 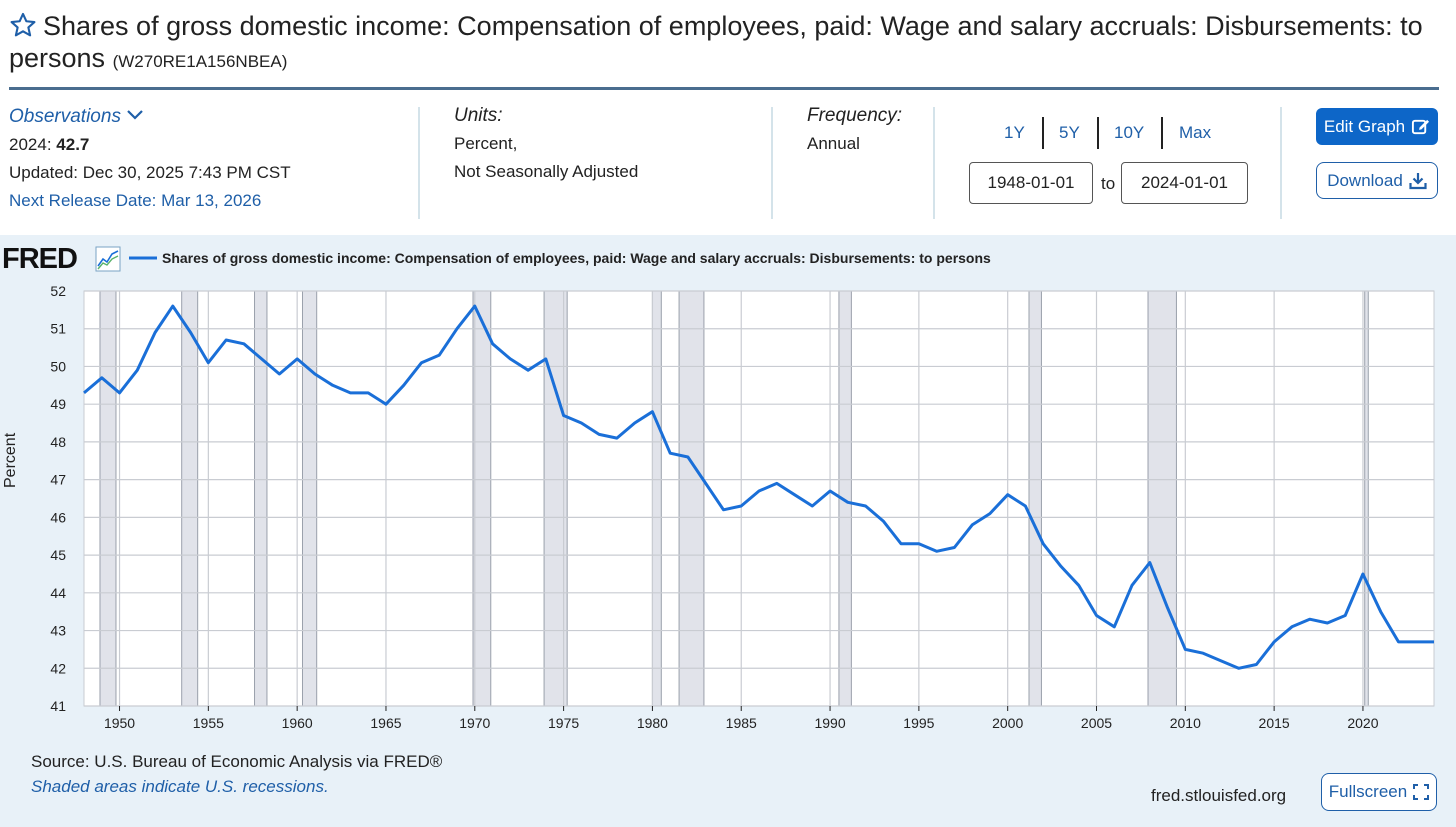 What do you see at coordinates (486, 143) in the screenshot?
I see `units-value: Percent,` at bounding box center [486, 143].